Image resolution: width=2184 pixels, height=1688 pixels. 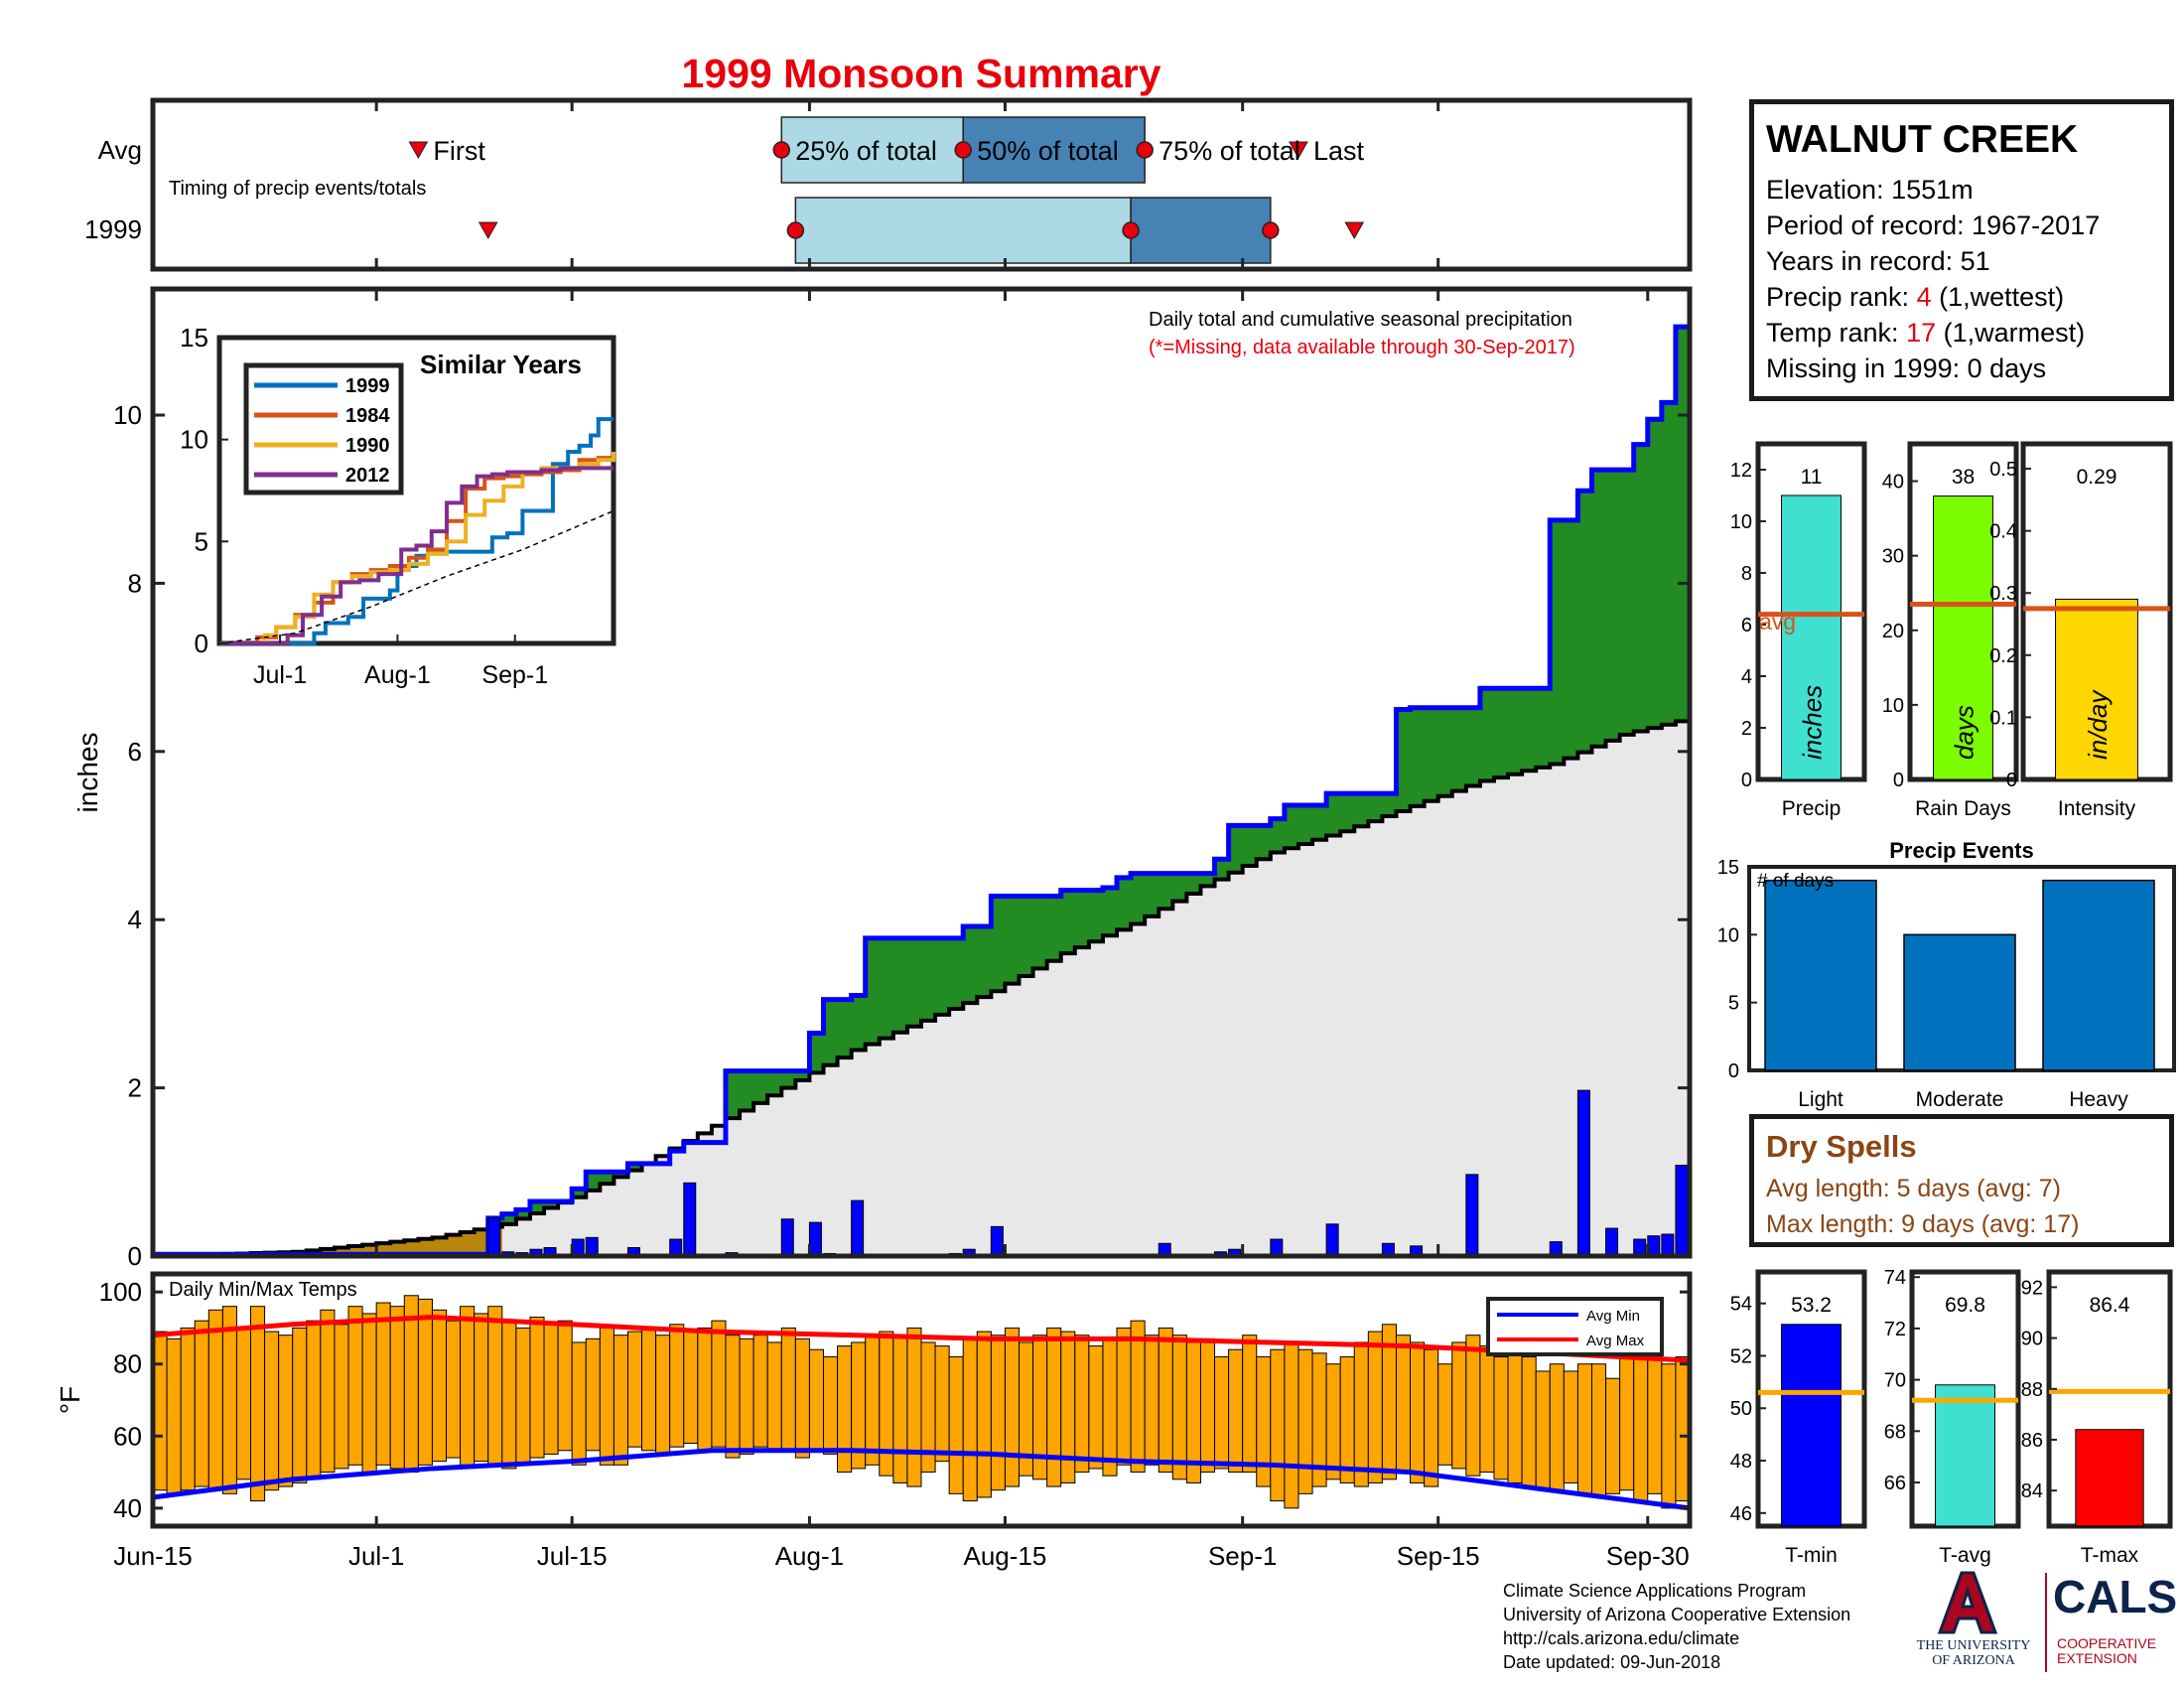 I want to click on precip-ytick-label: 4, so click(x=135, y=919).